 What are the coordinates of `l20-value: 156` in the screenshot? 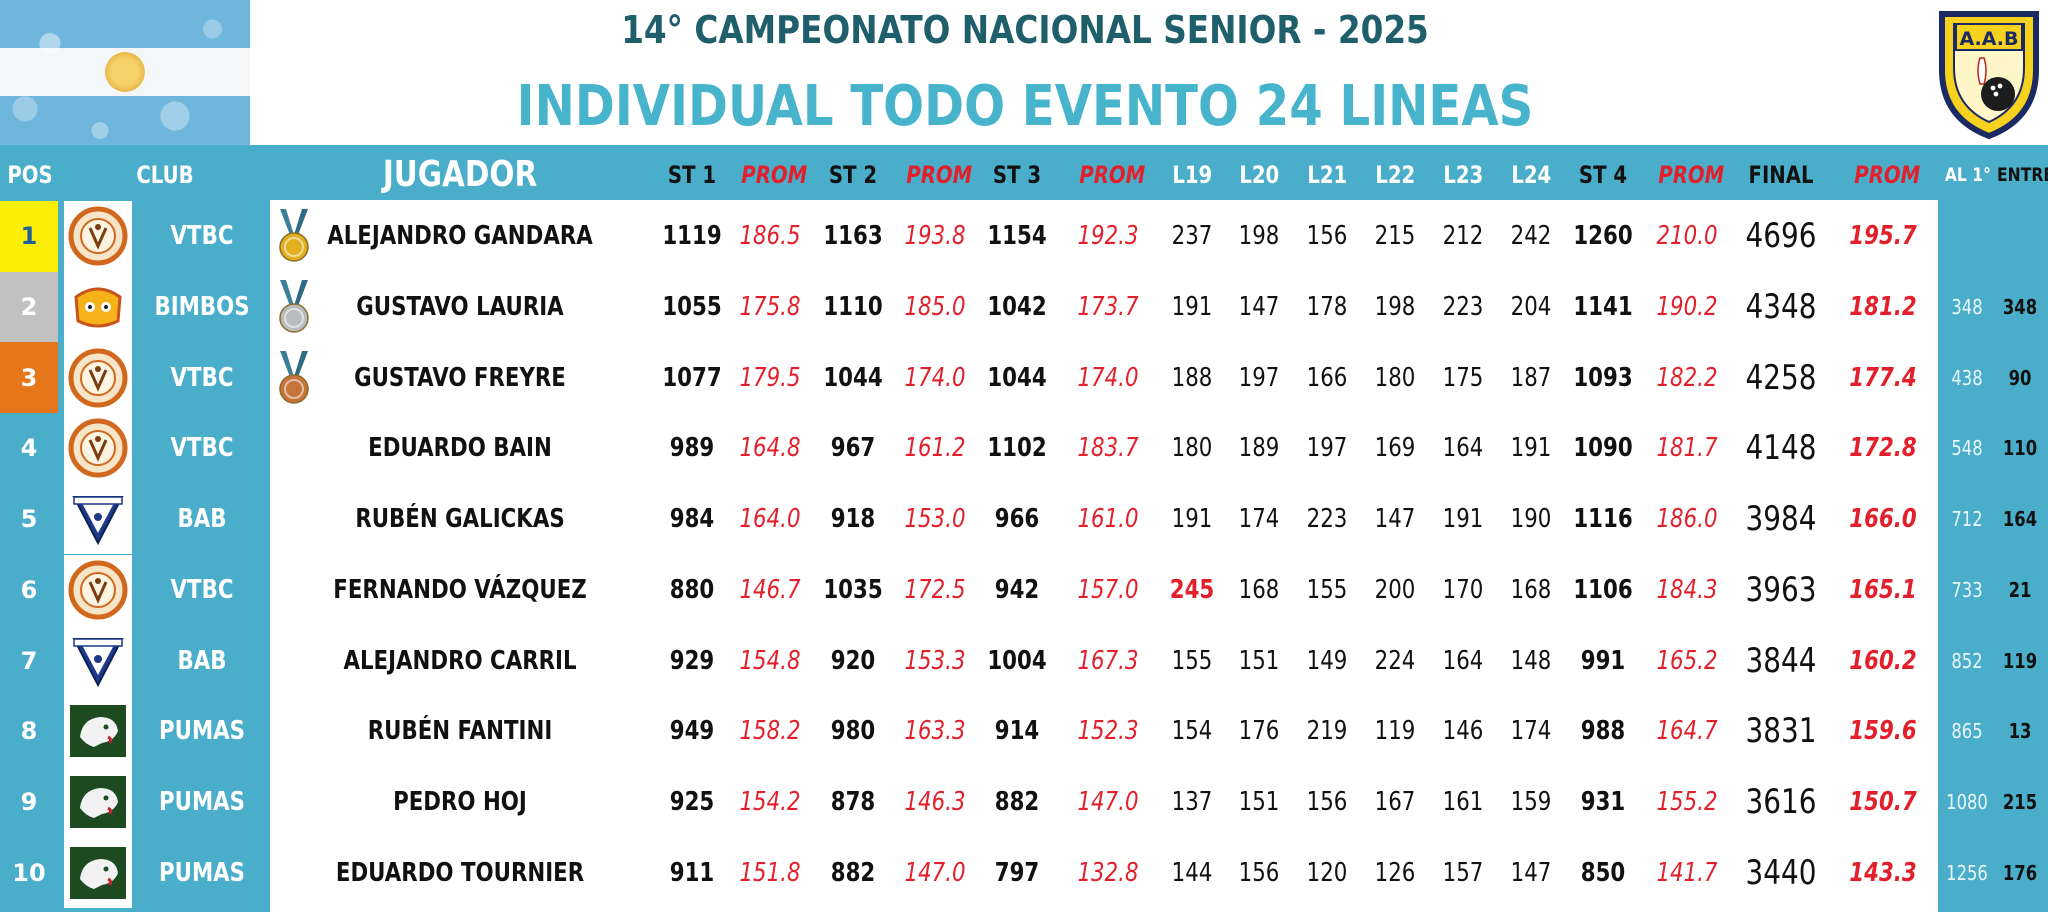 It's located at (1259, 872).